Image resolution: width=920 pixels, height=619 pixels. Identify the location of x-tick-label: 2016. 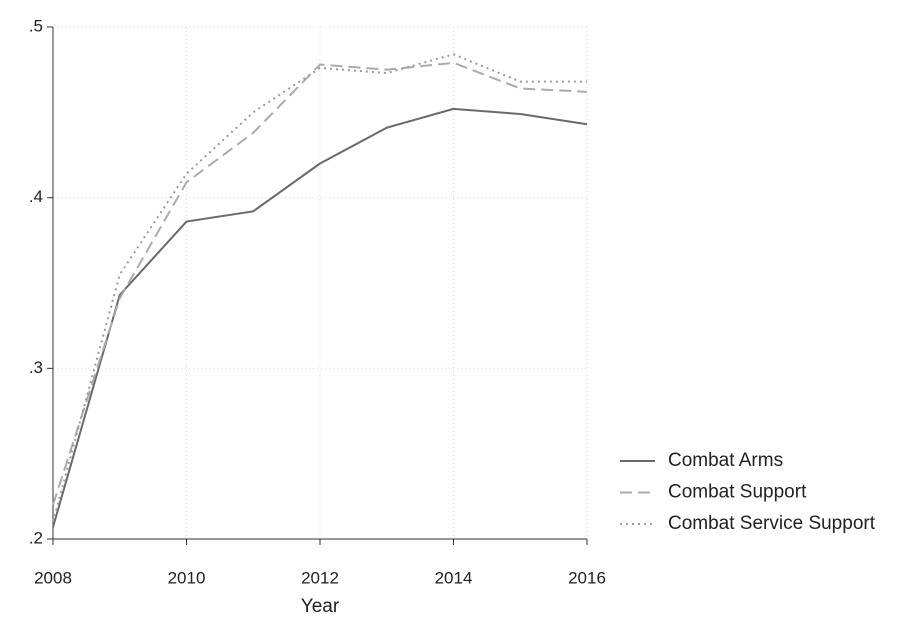
(587, 577).